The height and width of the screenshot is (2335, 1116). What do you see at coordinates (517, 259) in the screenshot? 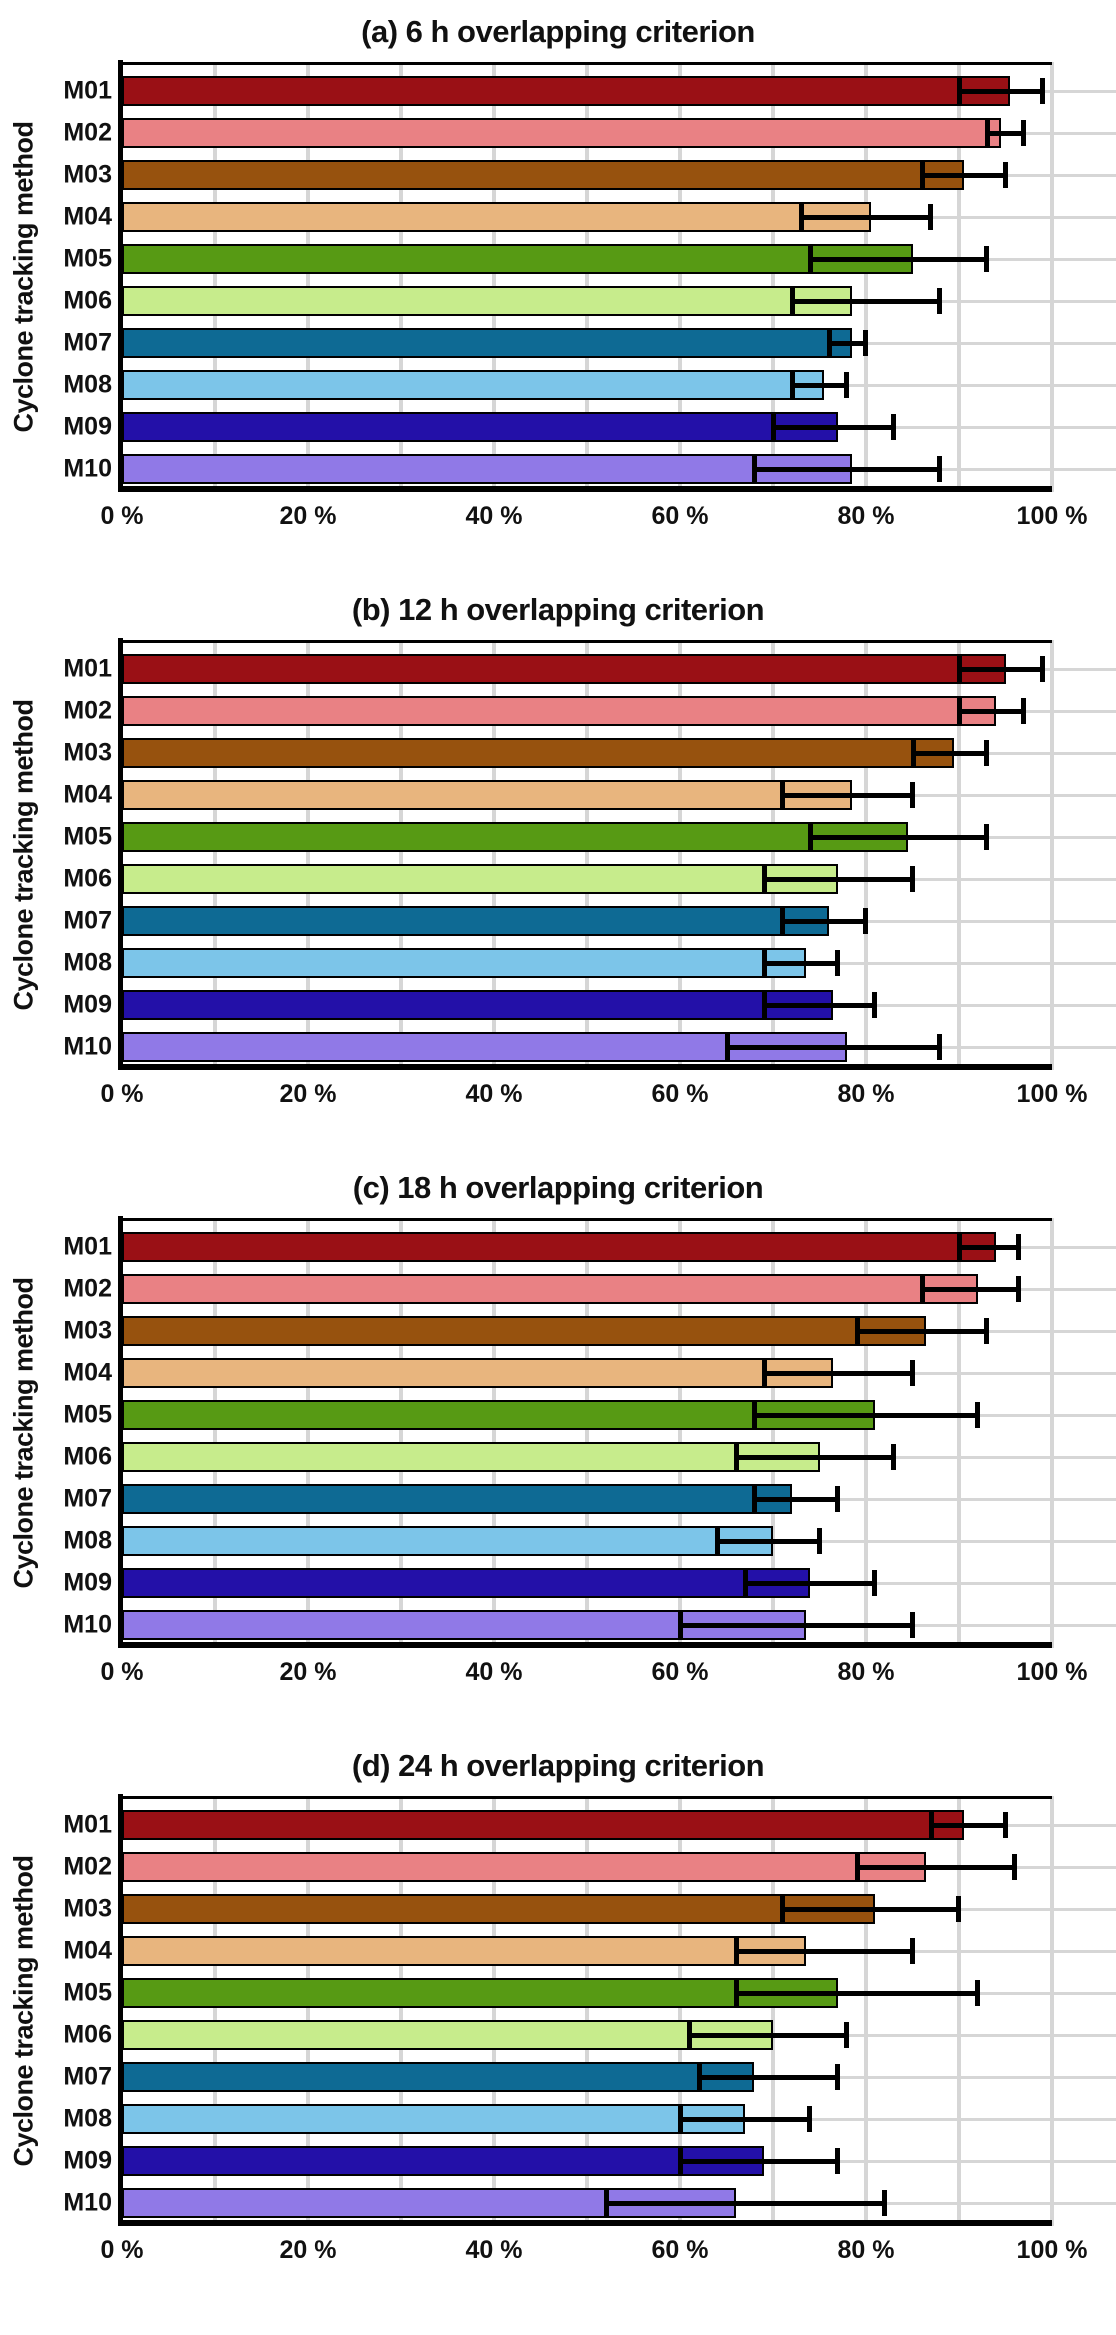
I see `bar-M05` at bounding box center [517, 259].